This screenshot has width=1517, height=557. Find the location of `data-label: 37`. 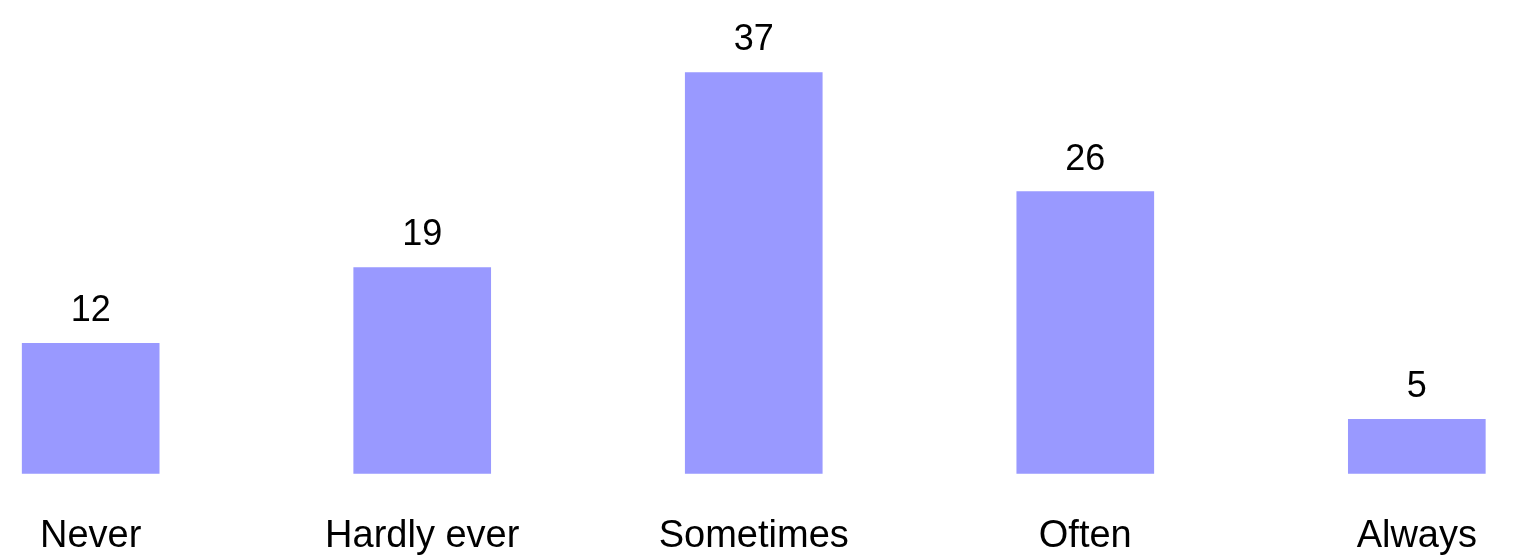

data-label: 37 is located at coordinates (753, 38).